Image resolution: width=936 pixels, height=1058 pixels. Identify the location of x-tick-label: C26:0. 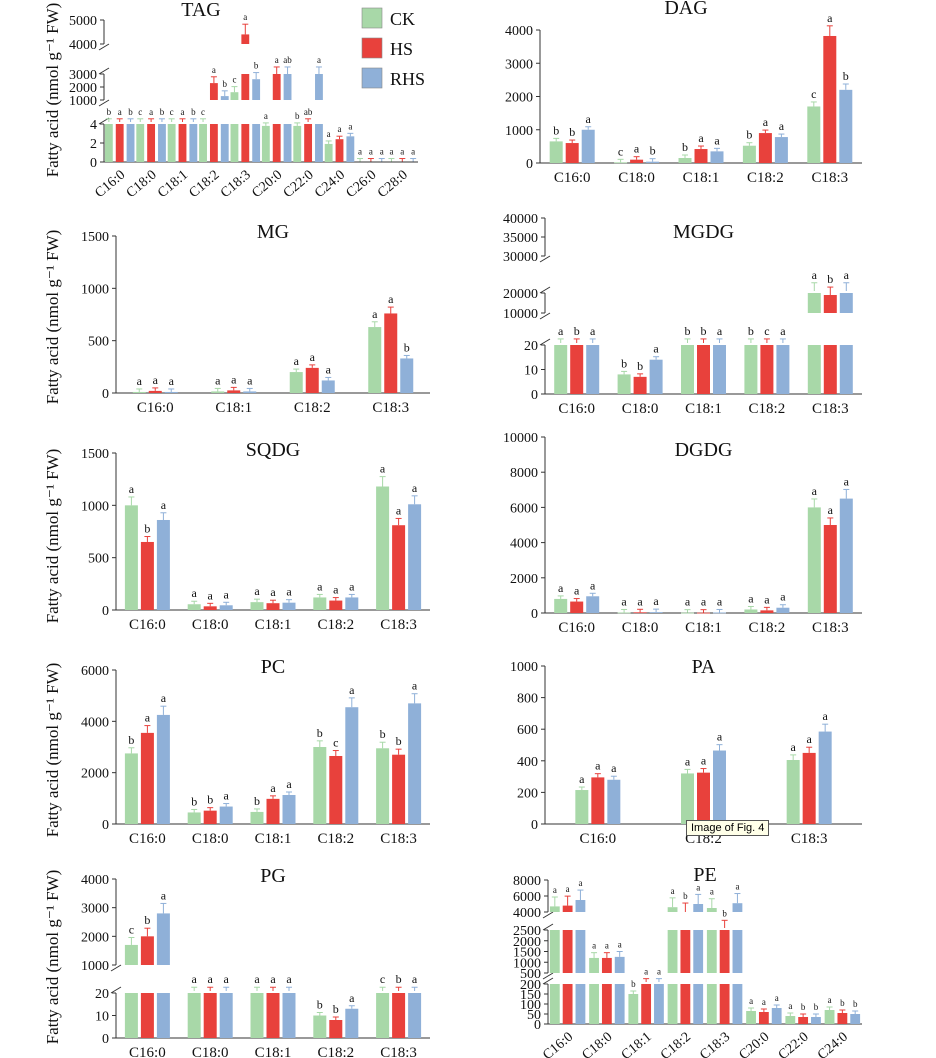
(362, 184).